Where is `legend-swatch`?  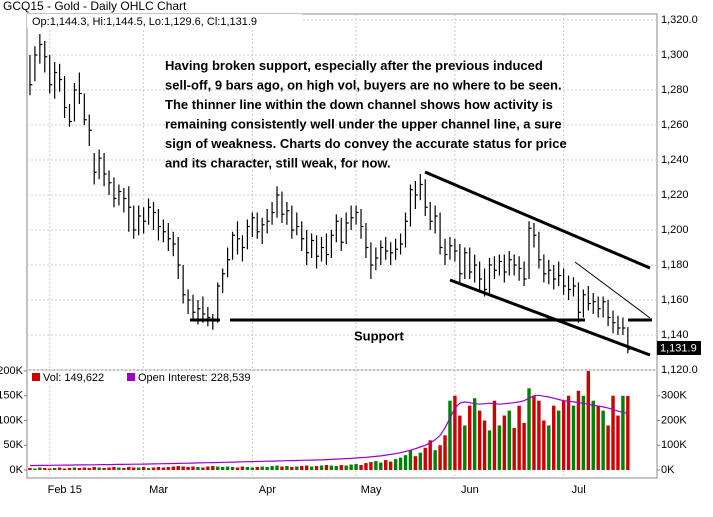
legend-swatch is located at coordinates (131, 377).